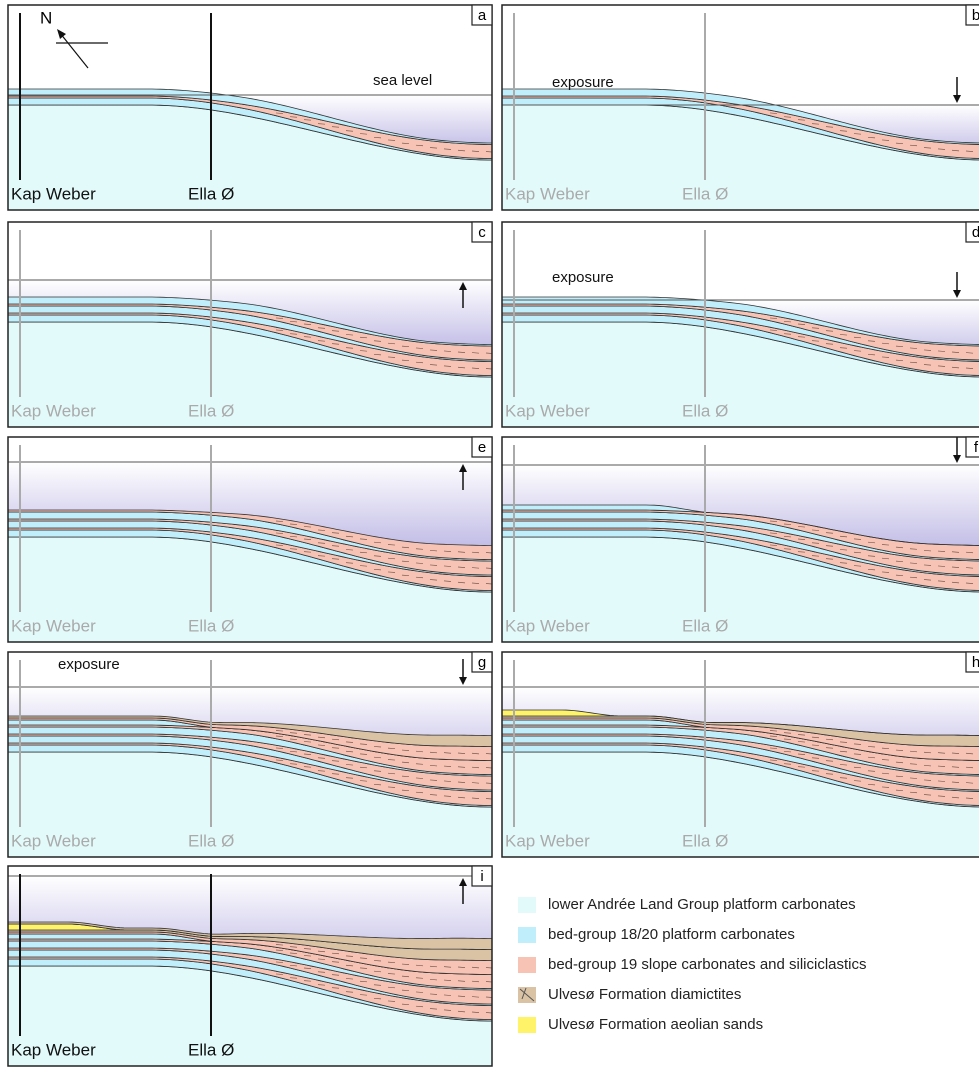 This screenshot has height=1068, width=979. I want to click on panel-letter: a, so click(482, 15).